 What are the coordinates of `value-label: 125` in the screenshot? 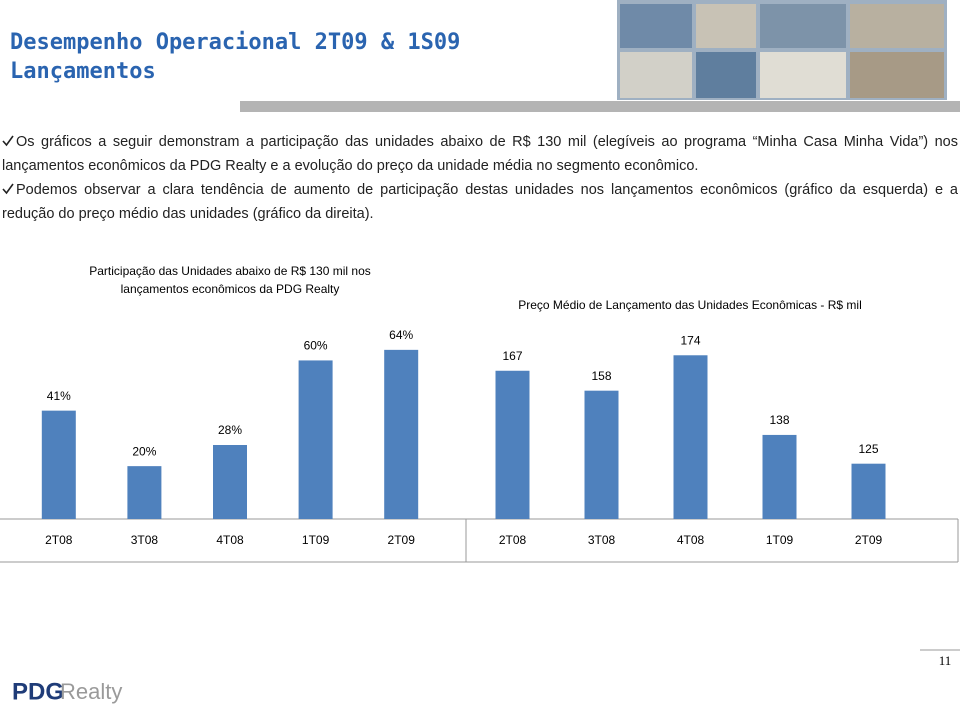 It's located at (868, 449).